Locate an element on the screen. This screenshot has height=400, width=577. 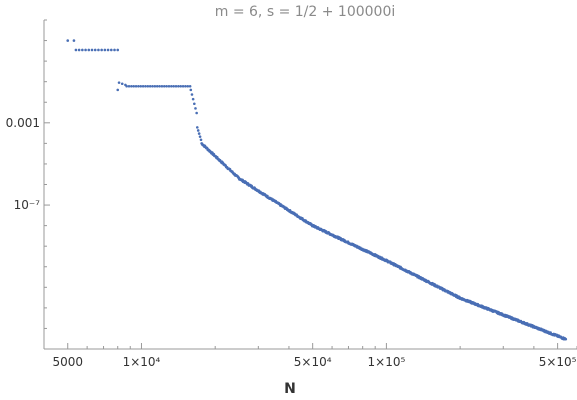
chart-title: m = 6, s = 1/2 + 100000i is located at coordinates (305, 12).